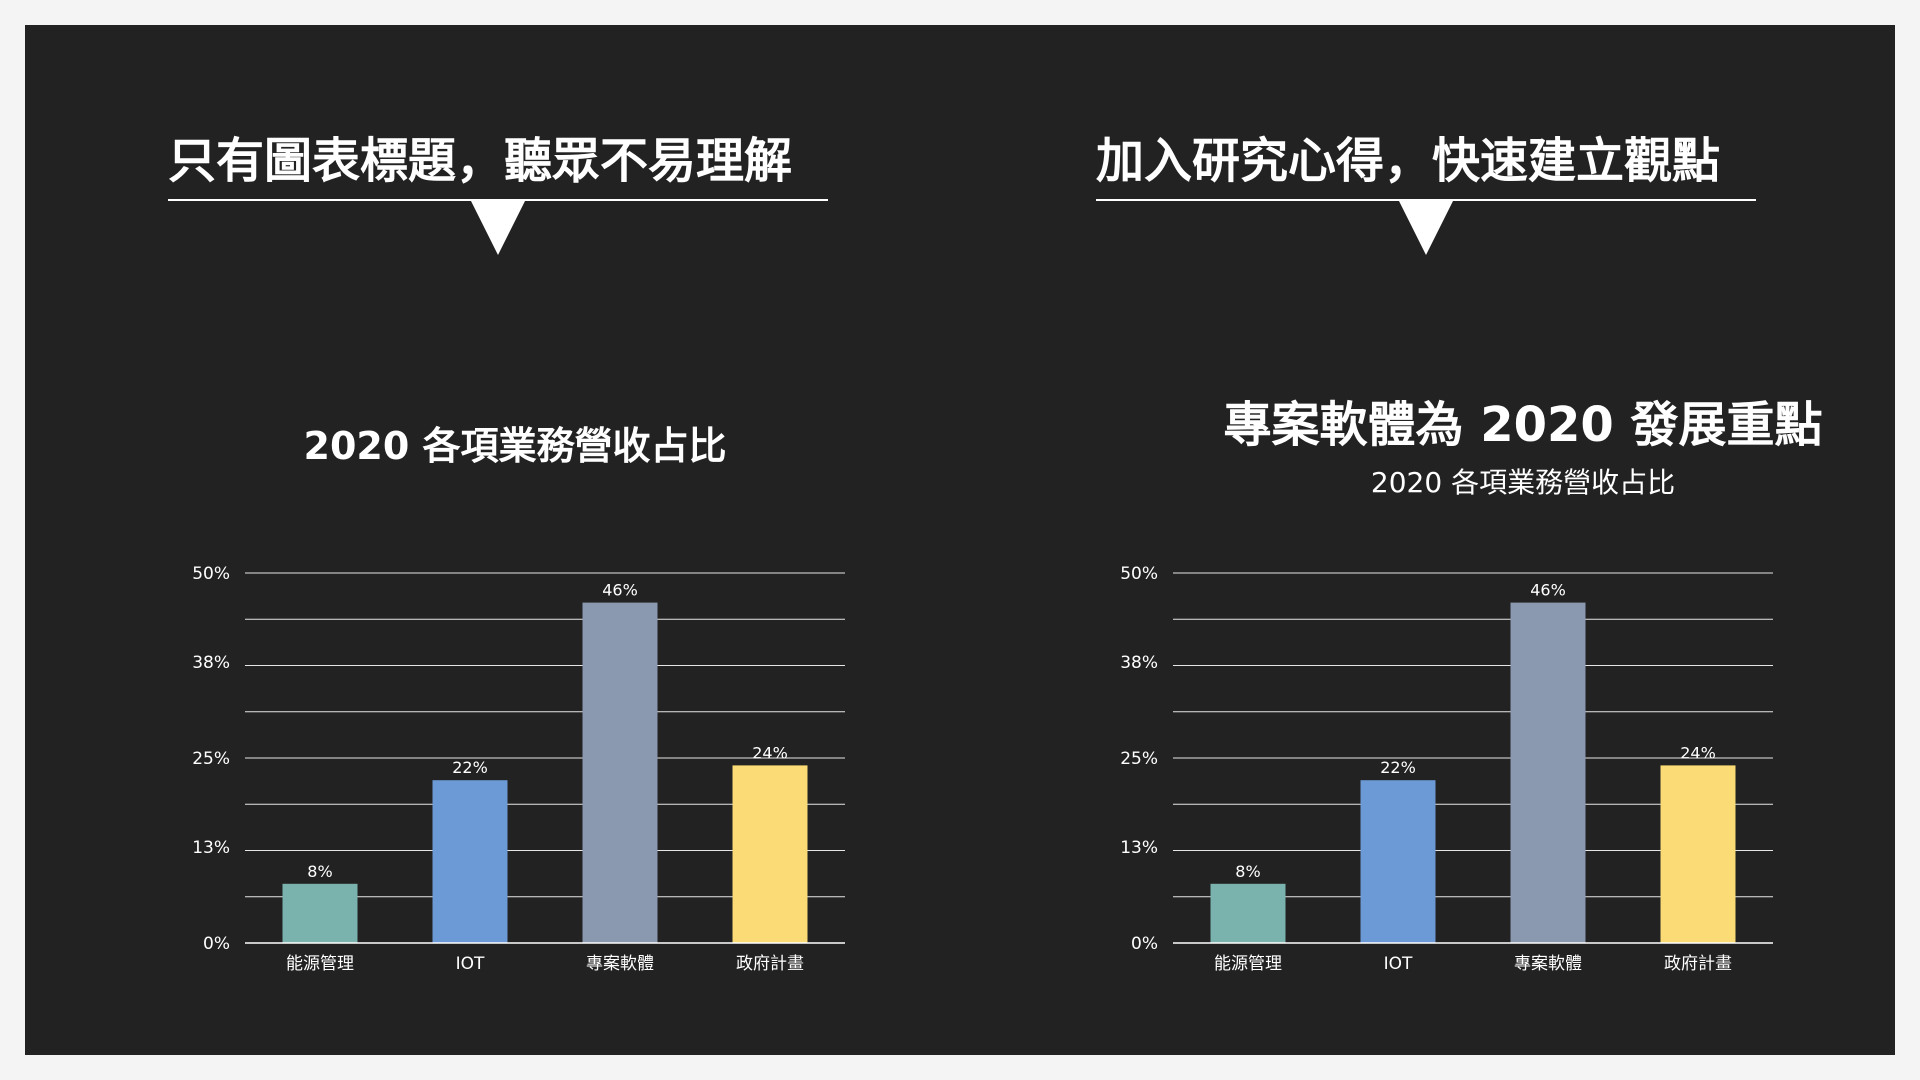  What do you see at coordinates (515, 446) in the screenshot?
I see `left-chart-title: 2020 各項業務營收占比` at bounding box center [515, 446].